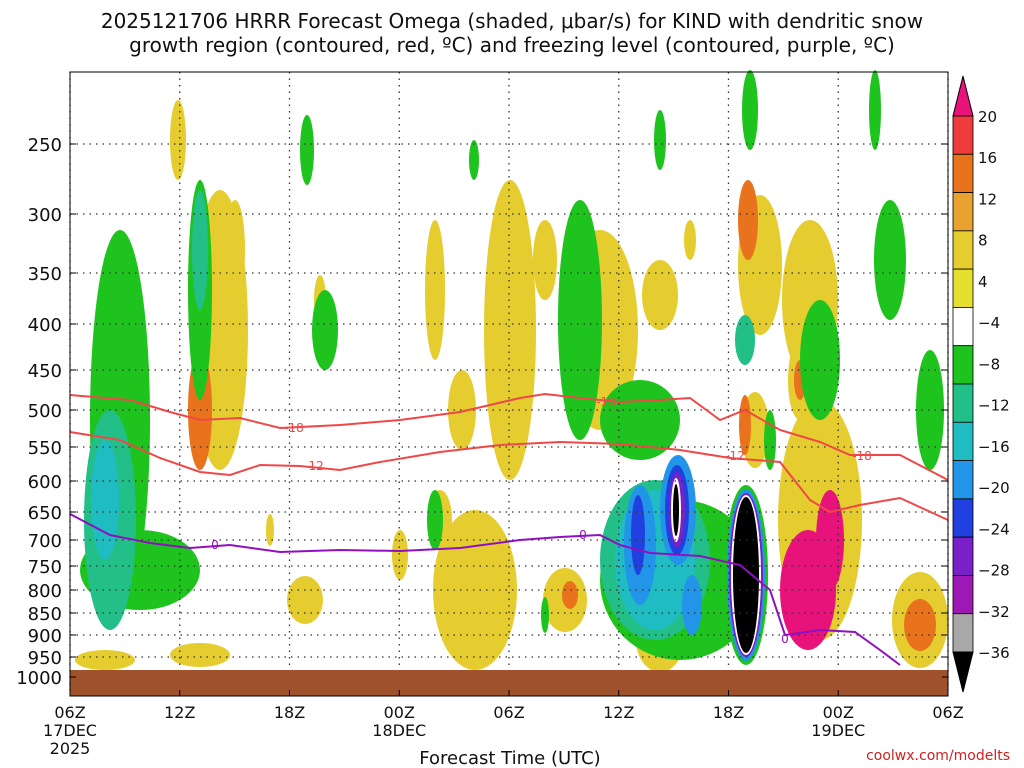 The height and width of the screenshot is (768, 1024). I want to click on dendritic-contour-minus18: -18 -18 -18, so click(509, 436).